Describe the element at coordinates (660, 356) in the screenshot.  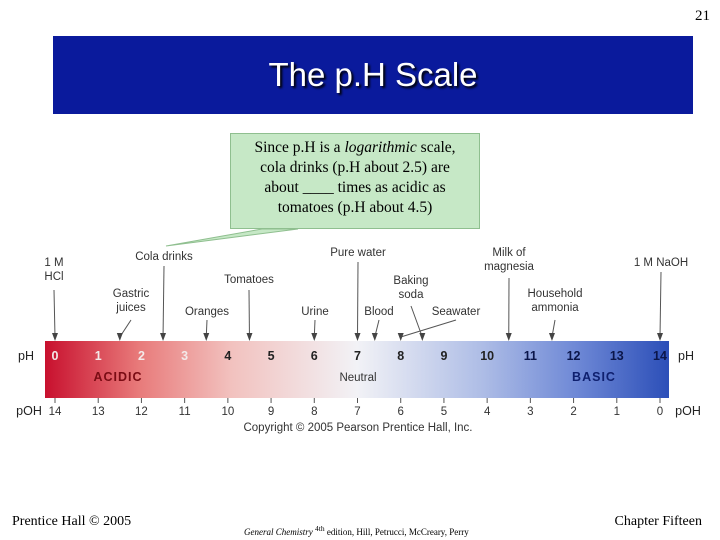
I see `ph-tick-label: 14` at that location.